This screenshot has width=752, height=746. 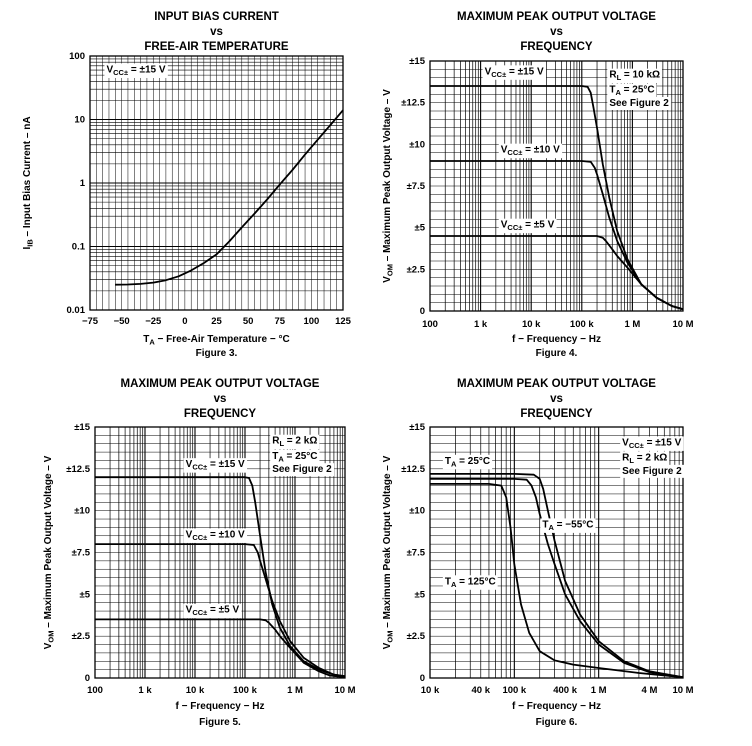 What do you see at coordinates (216, 17) in the screenshot?
I see `chart-title: INPUT BIAS CURRENT` at bounding box center [216, 17].